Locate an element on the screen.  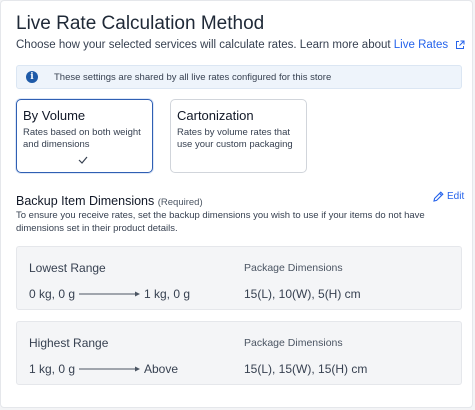
range-from: 0 kg, 0 g is located at coordinates (52, 294).